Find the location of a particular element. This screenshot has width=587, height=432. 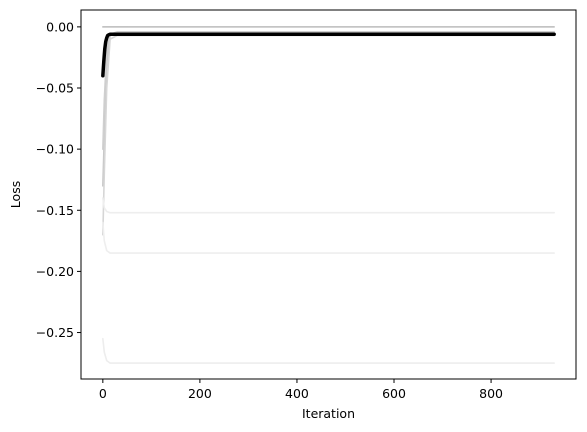

x-tick-label: 0 is located at coordinates (103, 393).